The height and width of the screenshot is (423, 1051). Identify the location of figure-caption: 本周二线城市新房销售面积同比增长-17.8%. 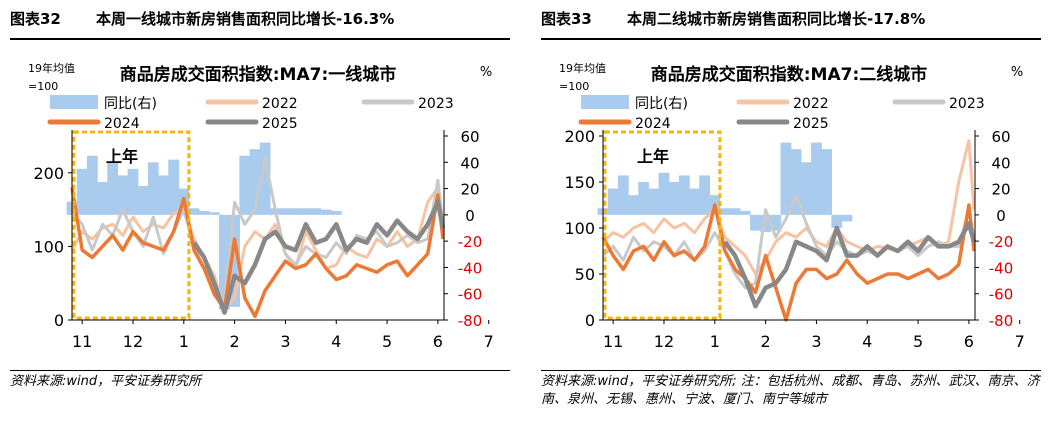
(776, 19).